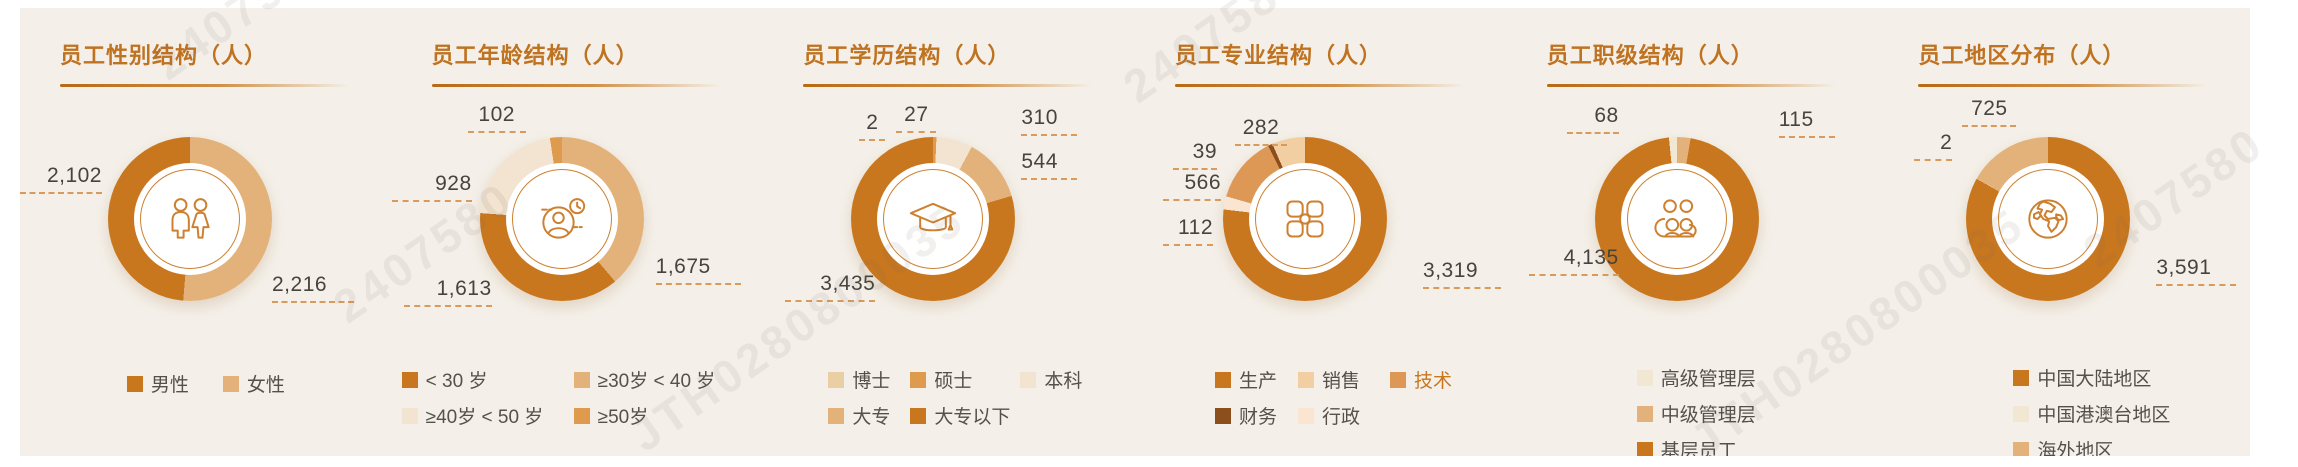  Describe the element at coordinates (2196, 271) in the screenshot. I see `value-label-mainland: 3,591` at that location.